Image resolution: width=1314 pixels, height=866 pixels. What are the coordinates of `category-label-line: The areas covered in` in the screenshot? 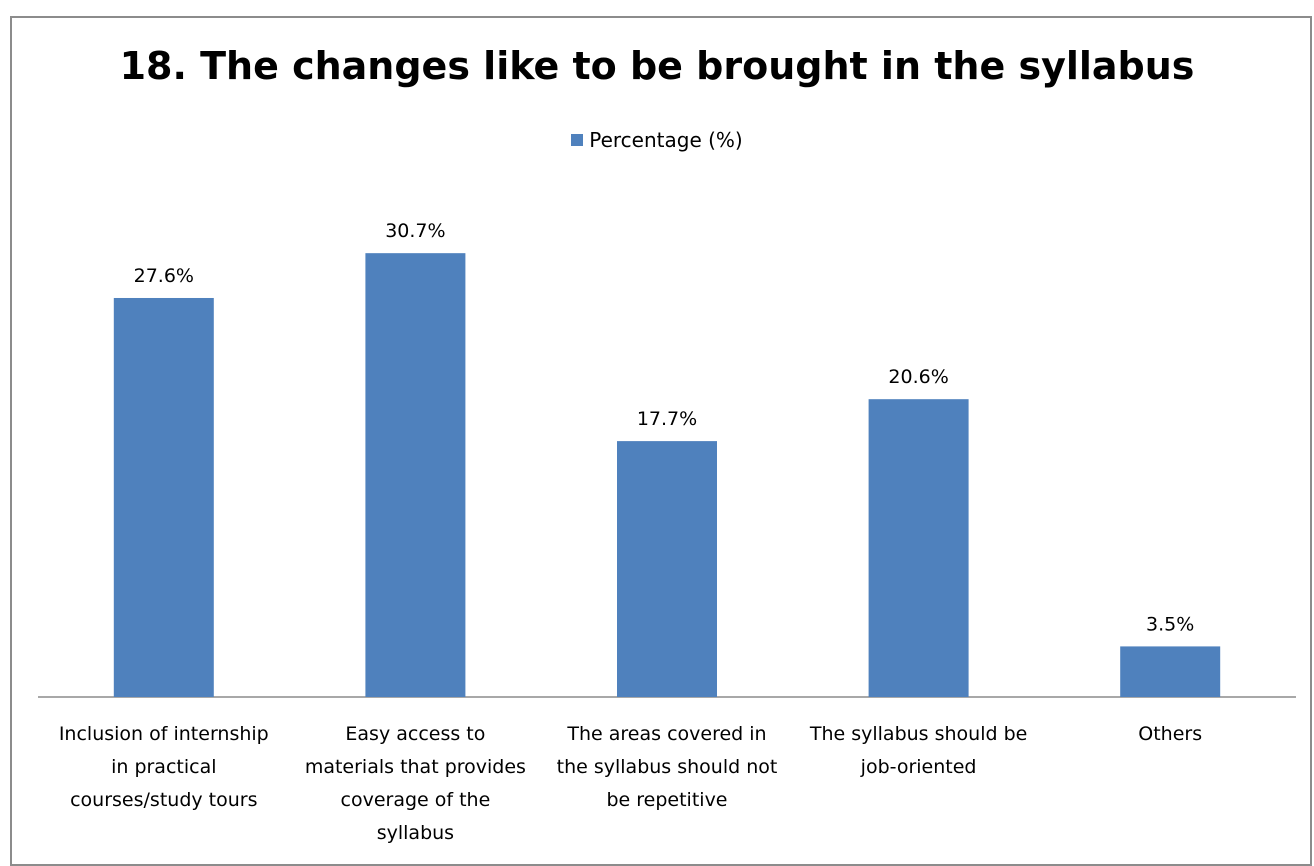 It's located at (666, 734).